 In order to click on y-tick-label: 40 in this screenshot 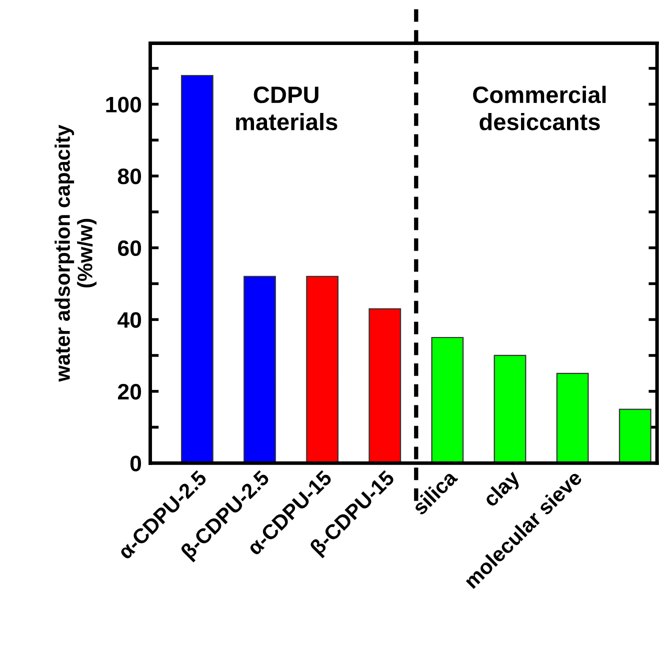, I will do `click(130, 320)`.